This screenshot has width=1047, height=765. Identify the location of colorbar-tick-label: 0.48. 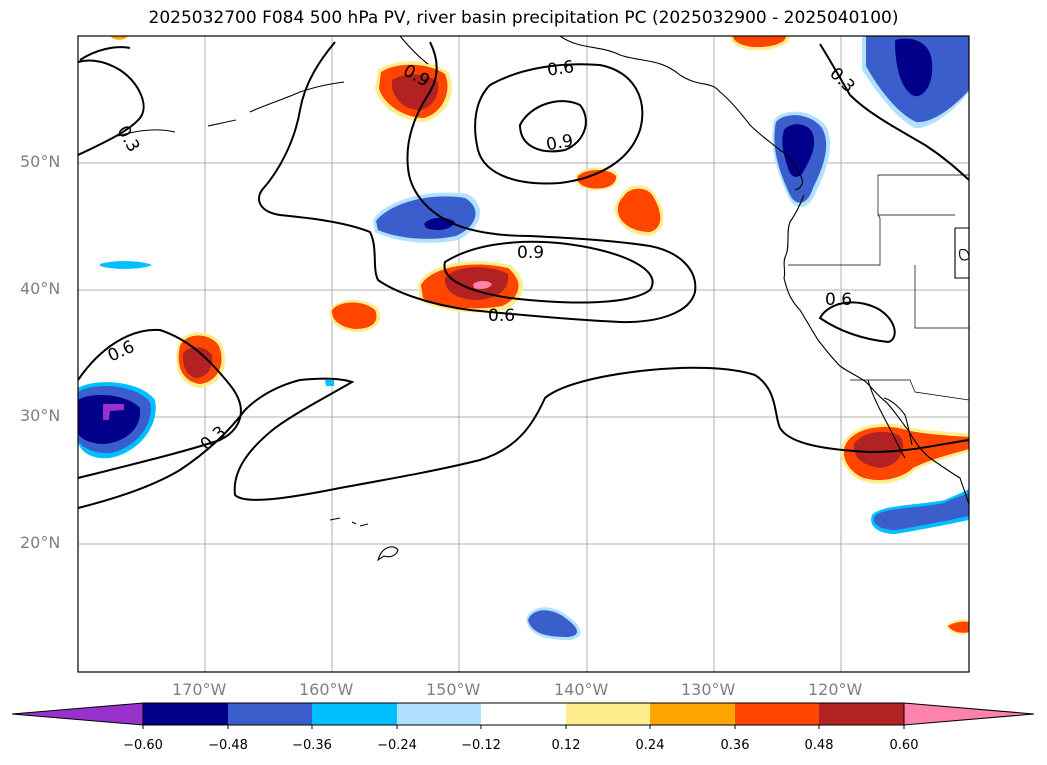
(819, 745).